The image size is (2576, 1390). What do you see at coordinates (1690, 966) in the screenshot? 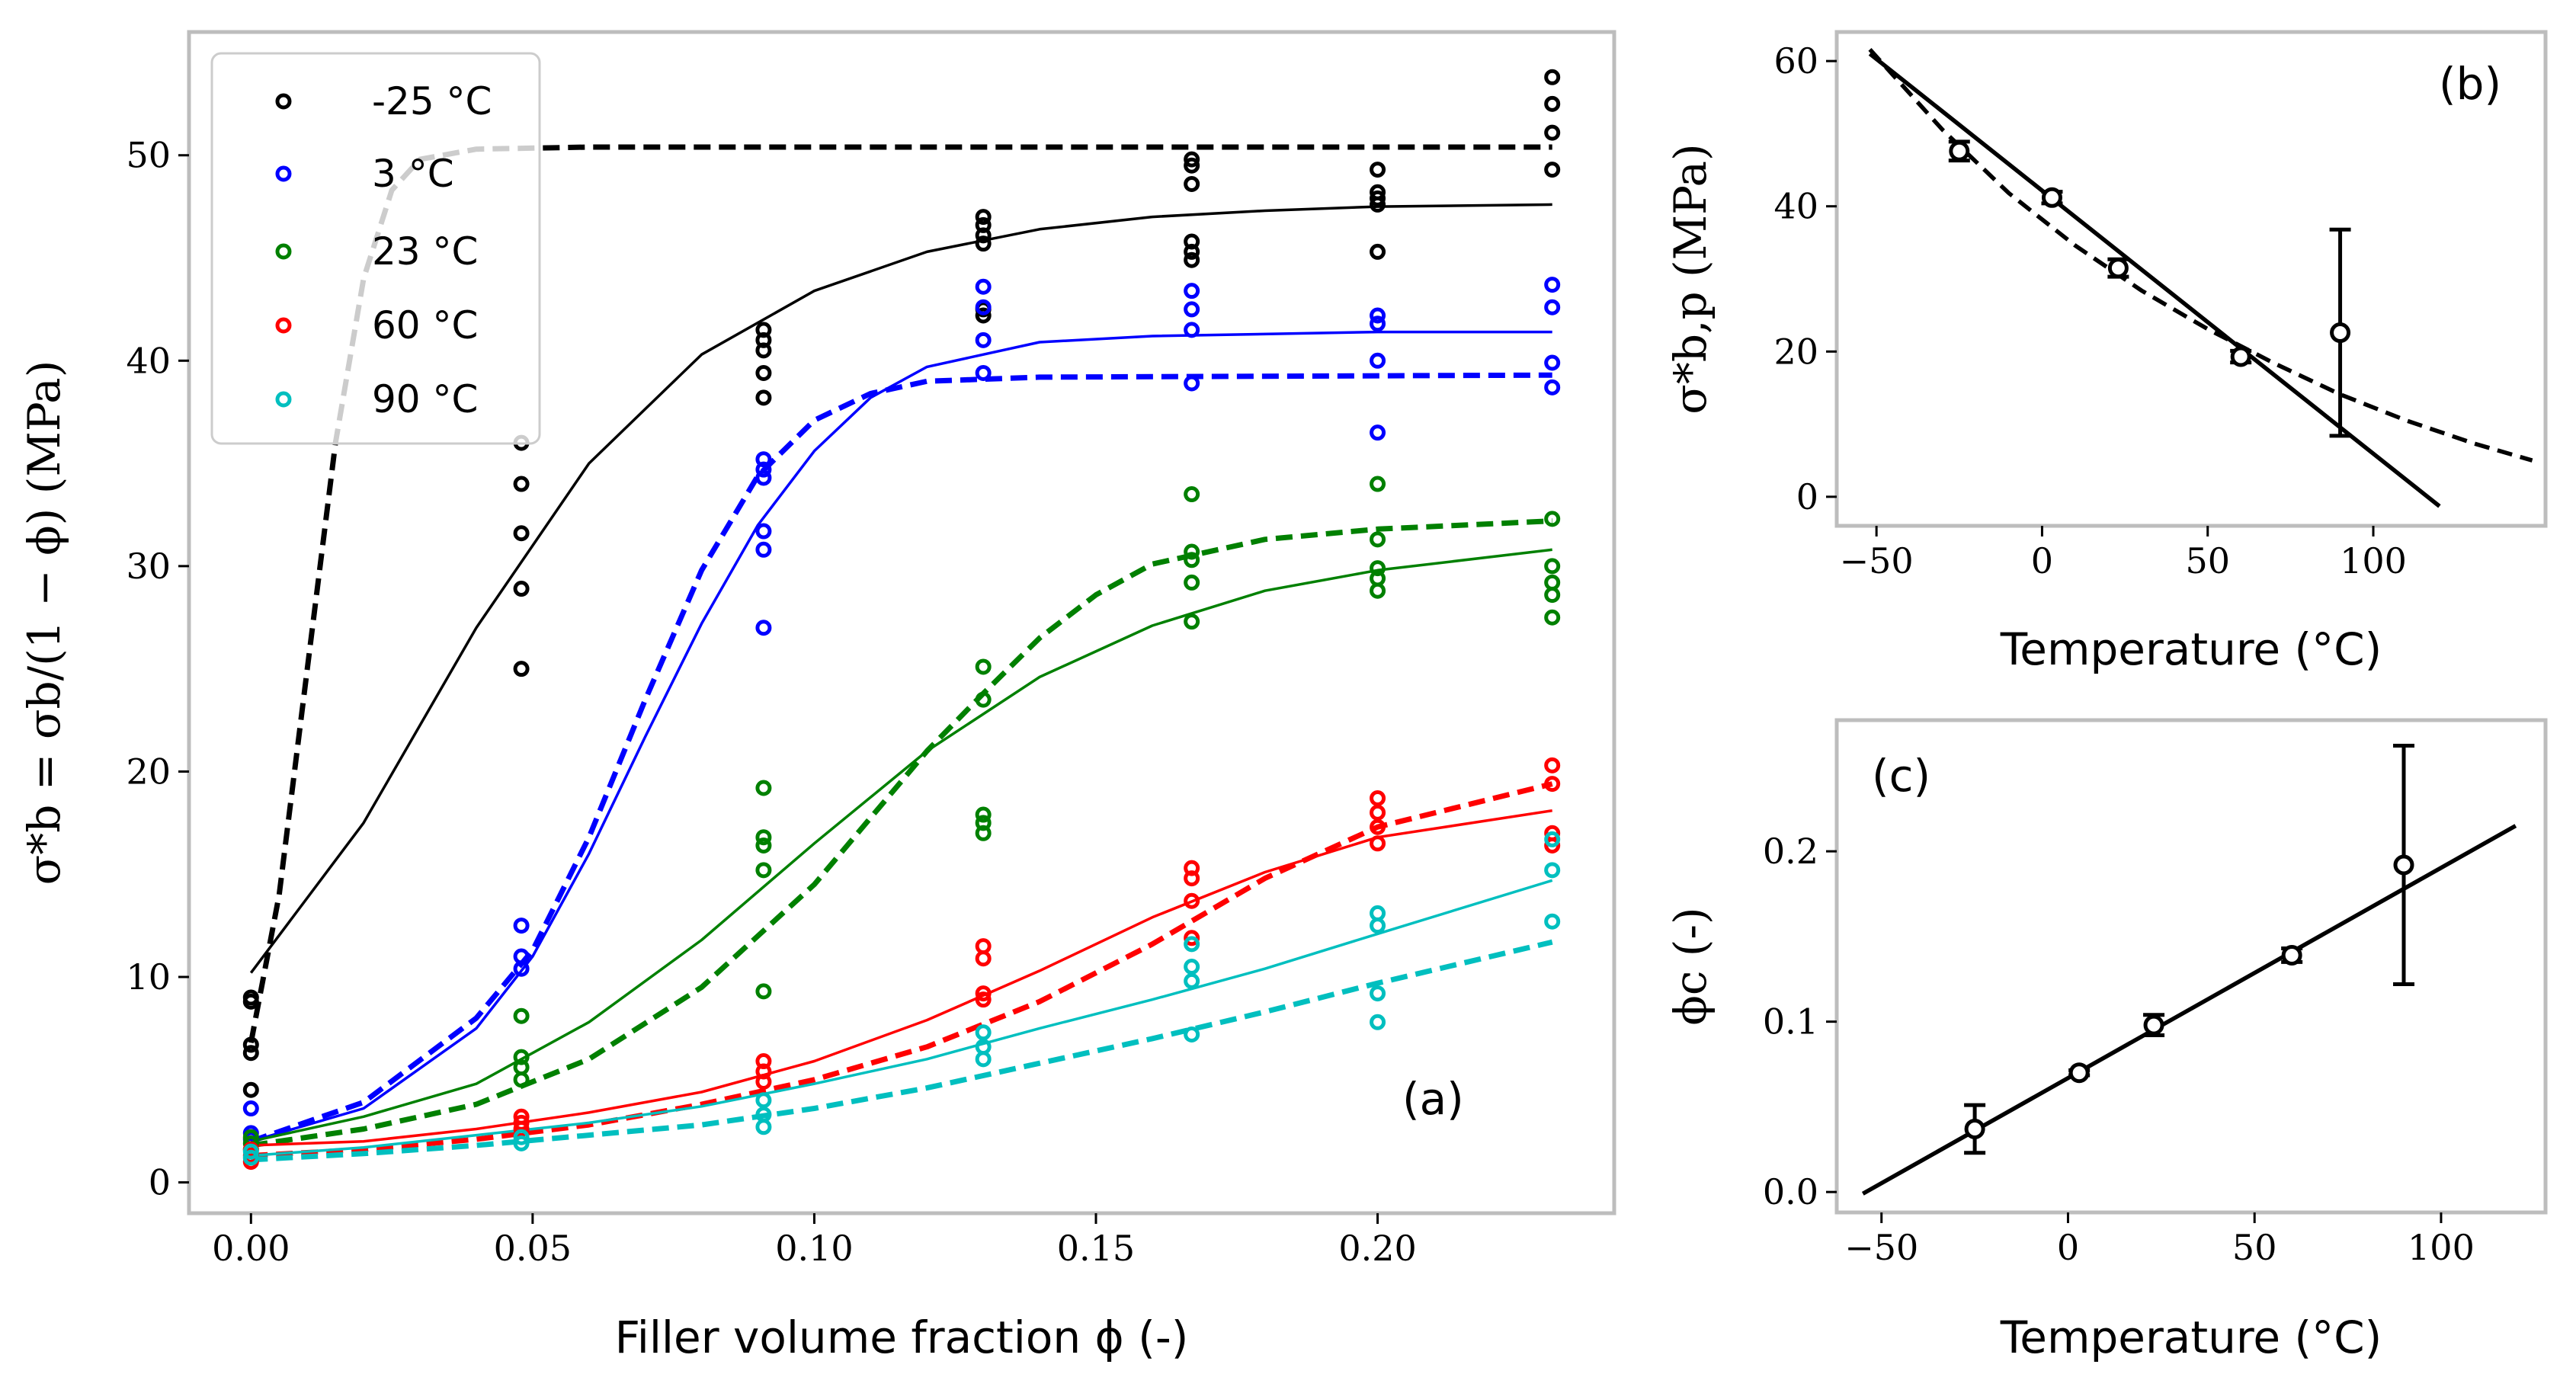
I see `panel-c-ylabel: ϕc (-)` at bounding box center [1690, 966].